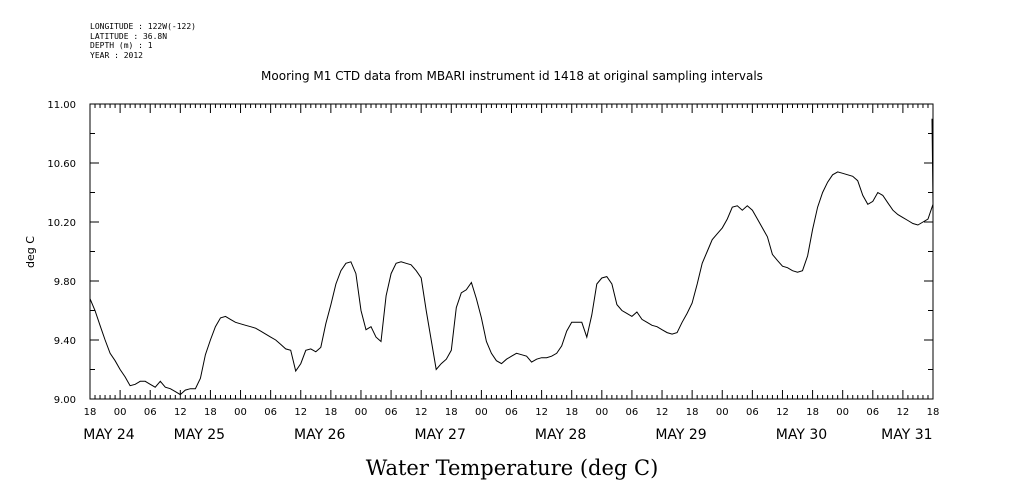 This screenshot has height=504, width=1009. What do you see at coordinates (680, 435) in the screenshot?
I see `x-date-label: MAY 29` at bounding box center [680, 435].